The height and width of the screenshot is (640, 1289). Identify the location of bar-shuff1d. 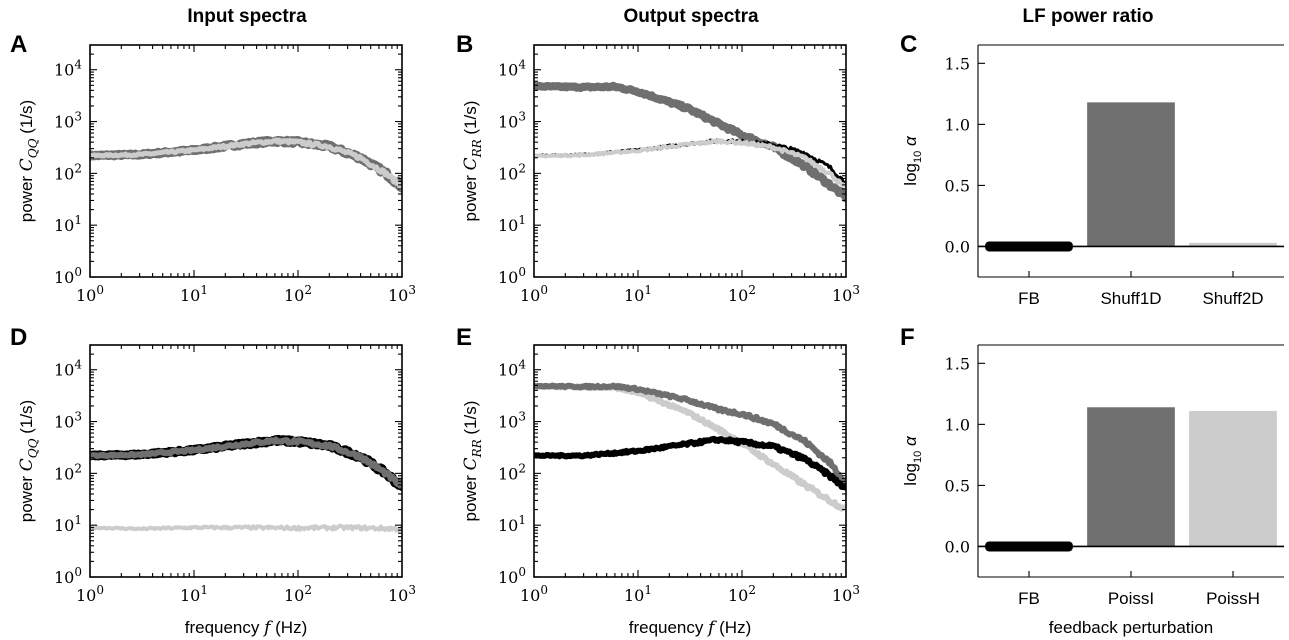
(1131, 174).